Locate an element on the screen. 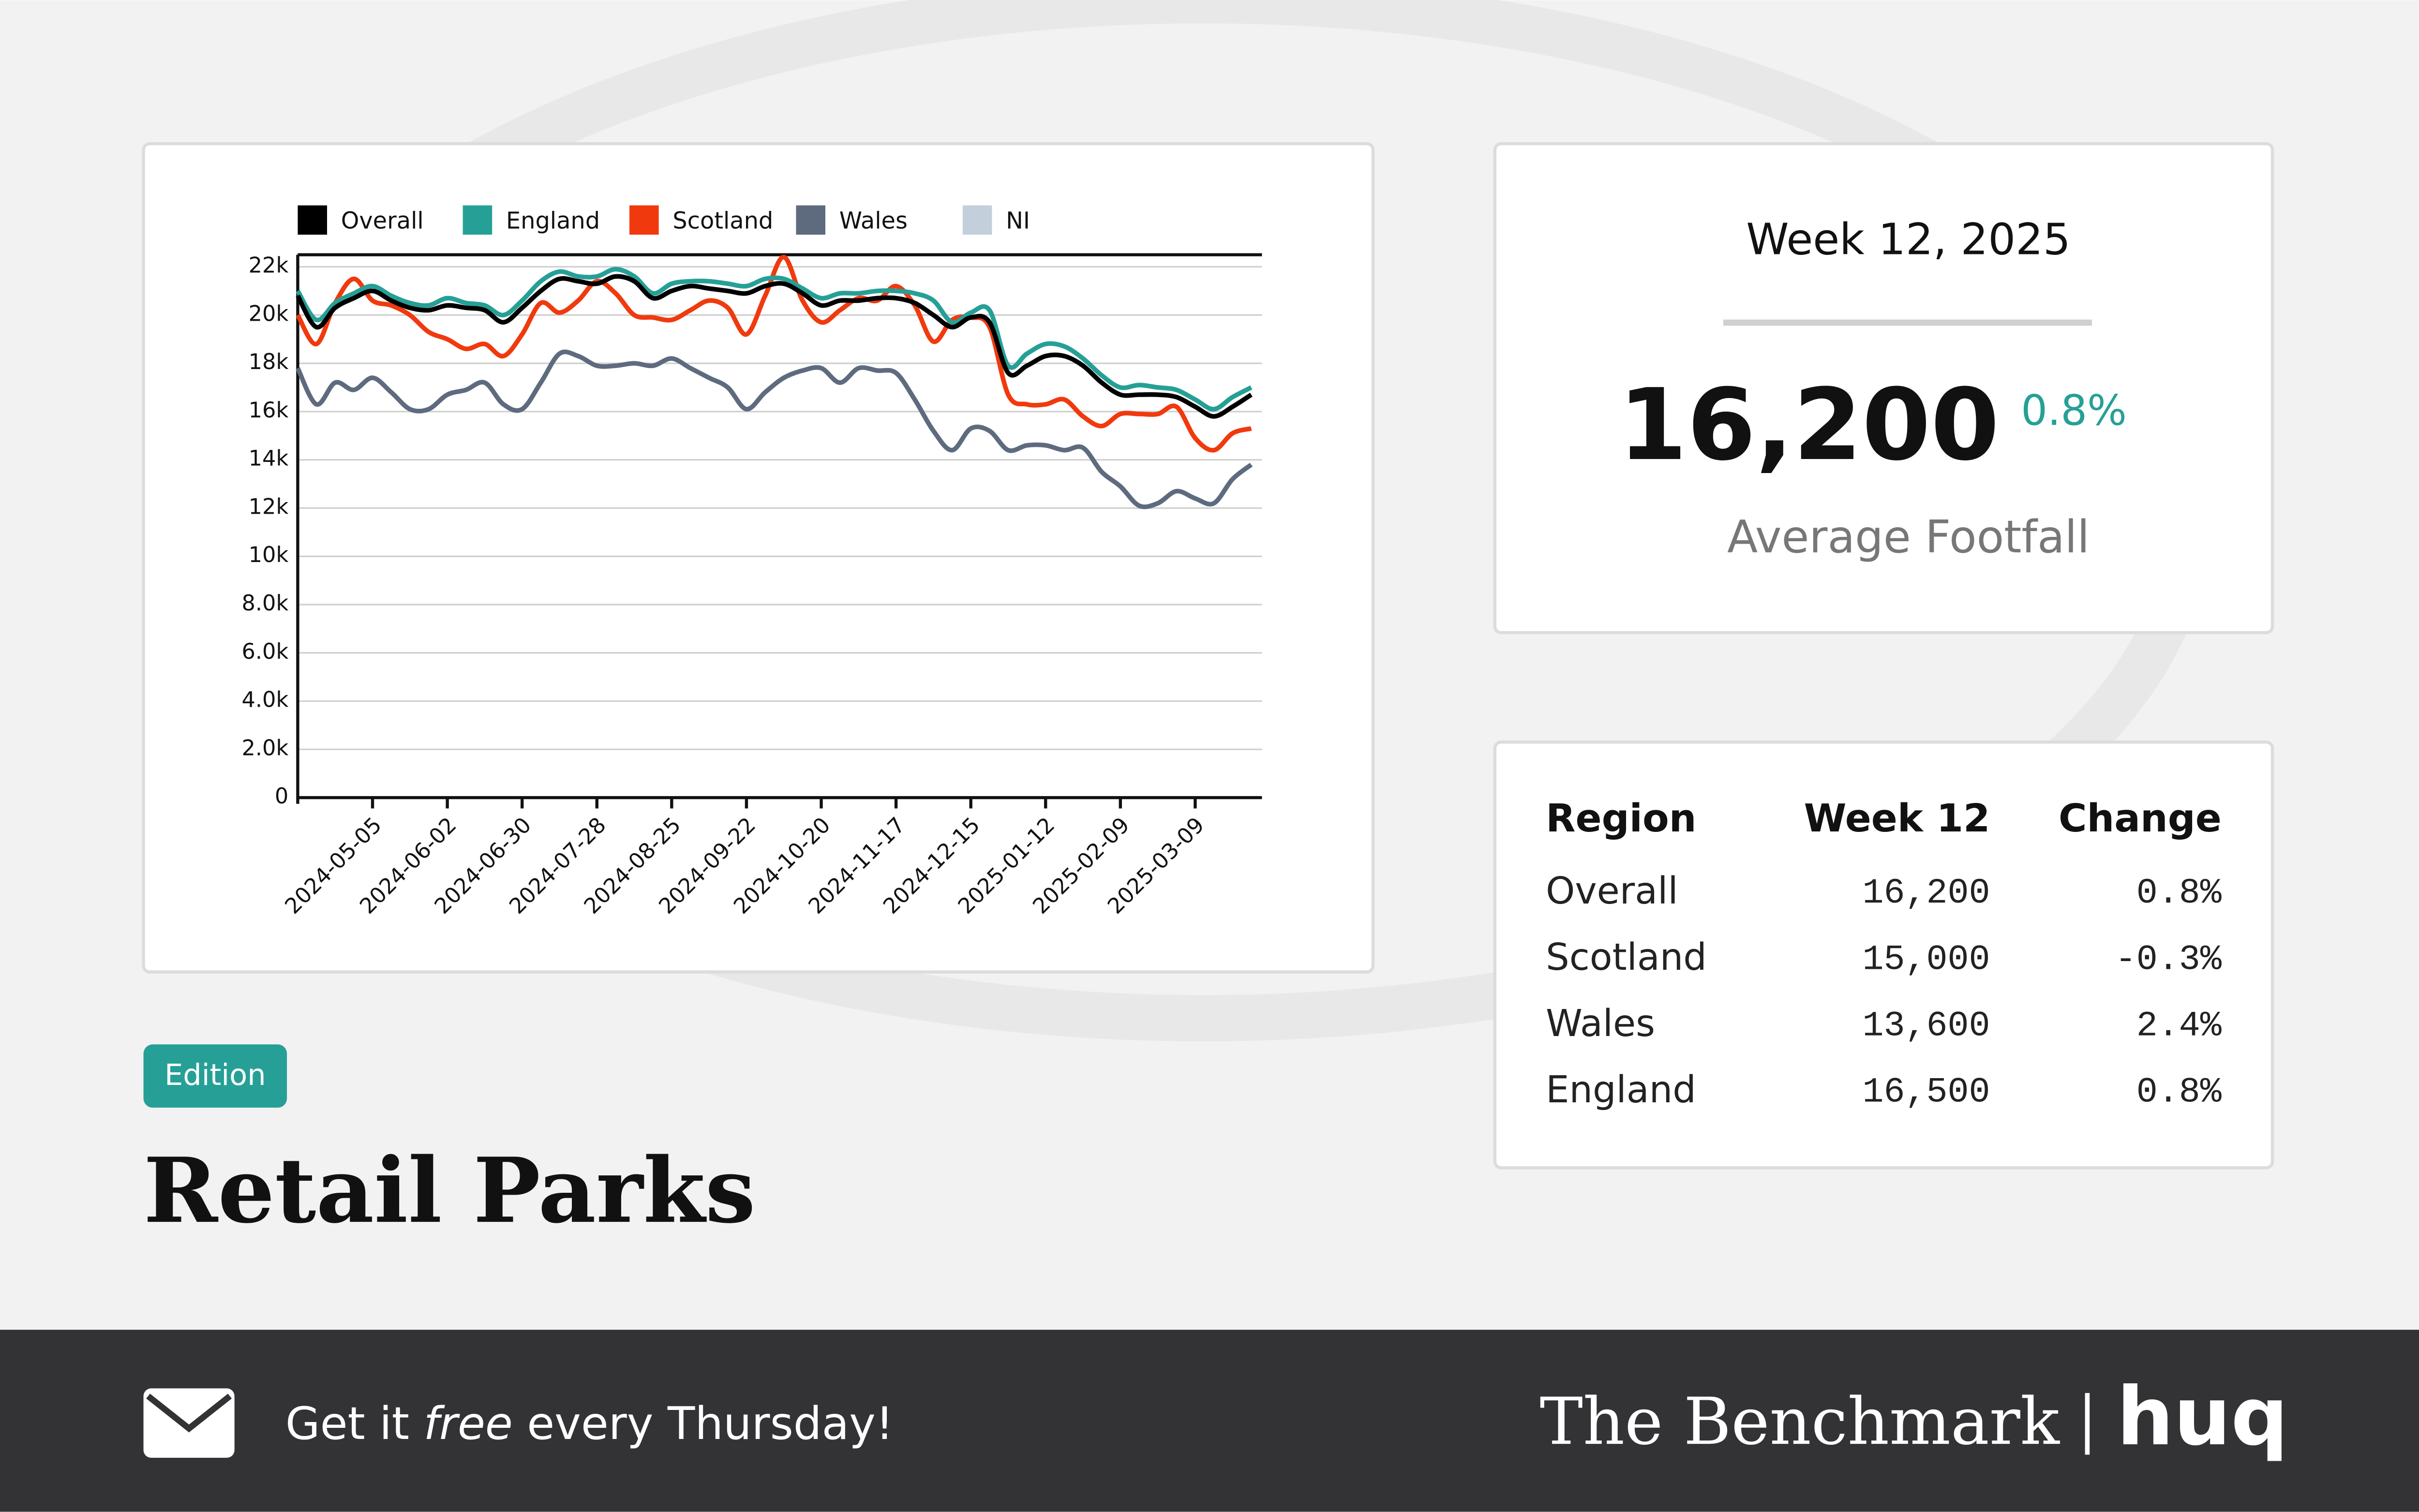  mail-icon is located at coordinates (189, 1423).